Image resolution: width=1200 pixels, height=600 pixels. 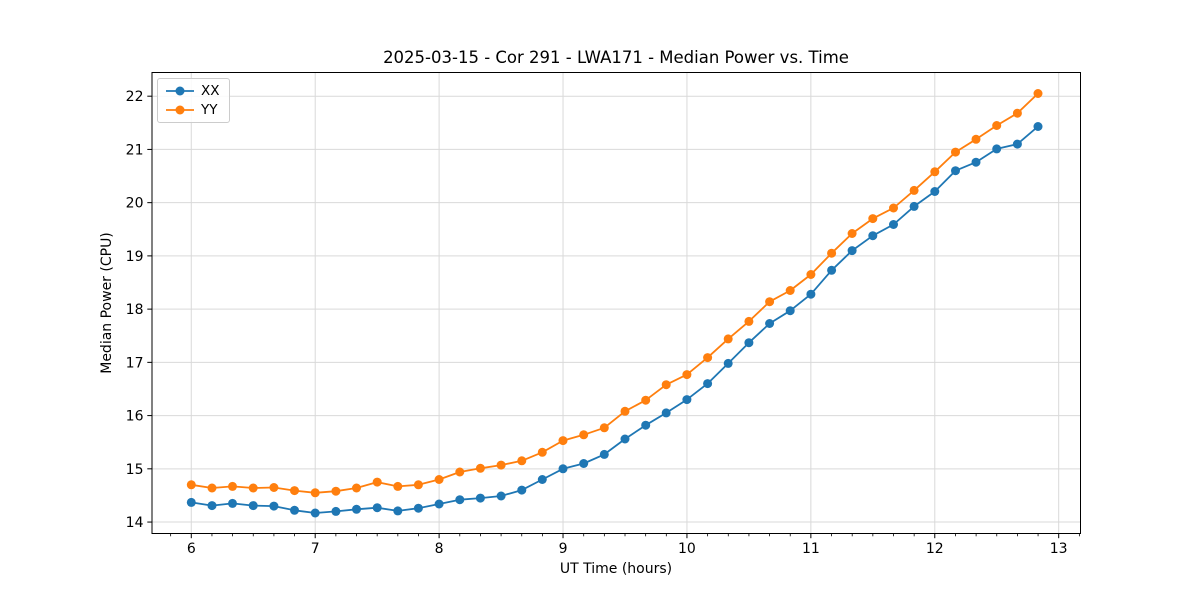 I want to click on legend-label: YY, so click(x=209, y=110).